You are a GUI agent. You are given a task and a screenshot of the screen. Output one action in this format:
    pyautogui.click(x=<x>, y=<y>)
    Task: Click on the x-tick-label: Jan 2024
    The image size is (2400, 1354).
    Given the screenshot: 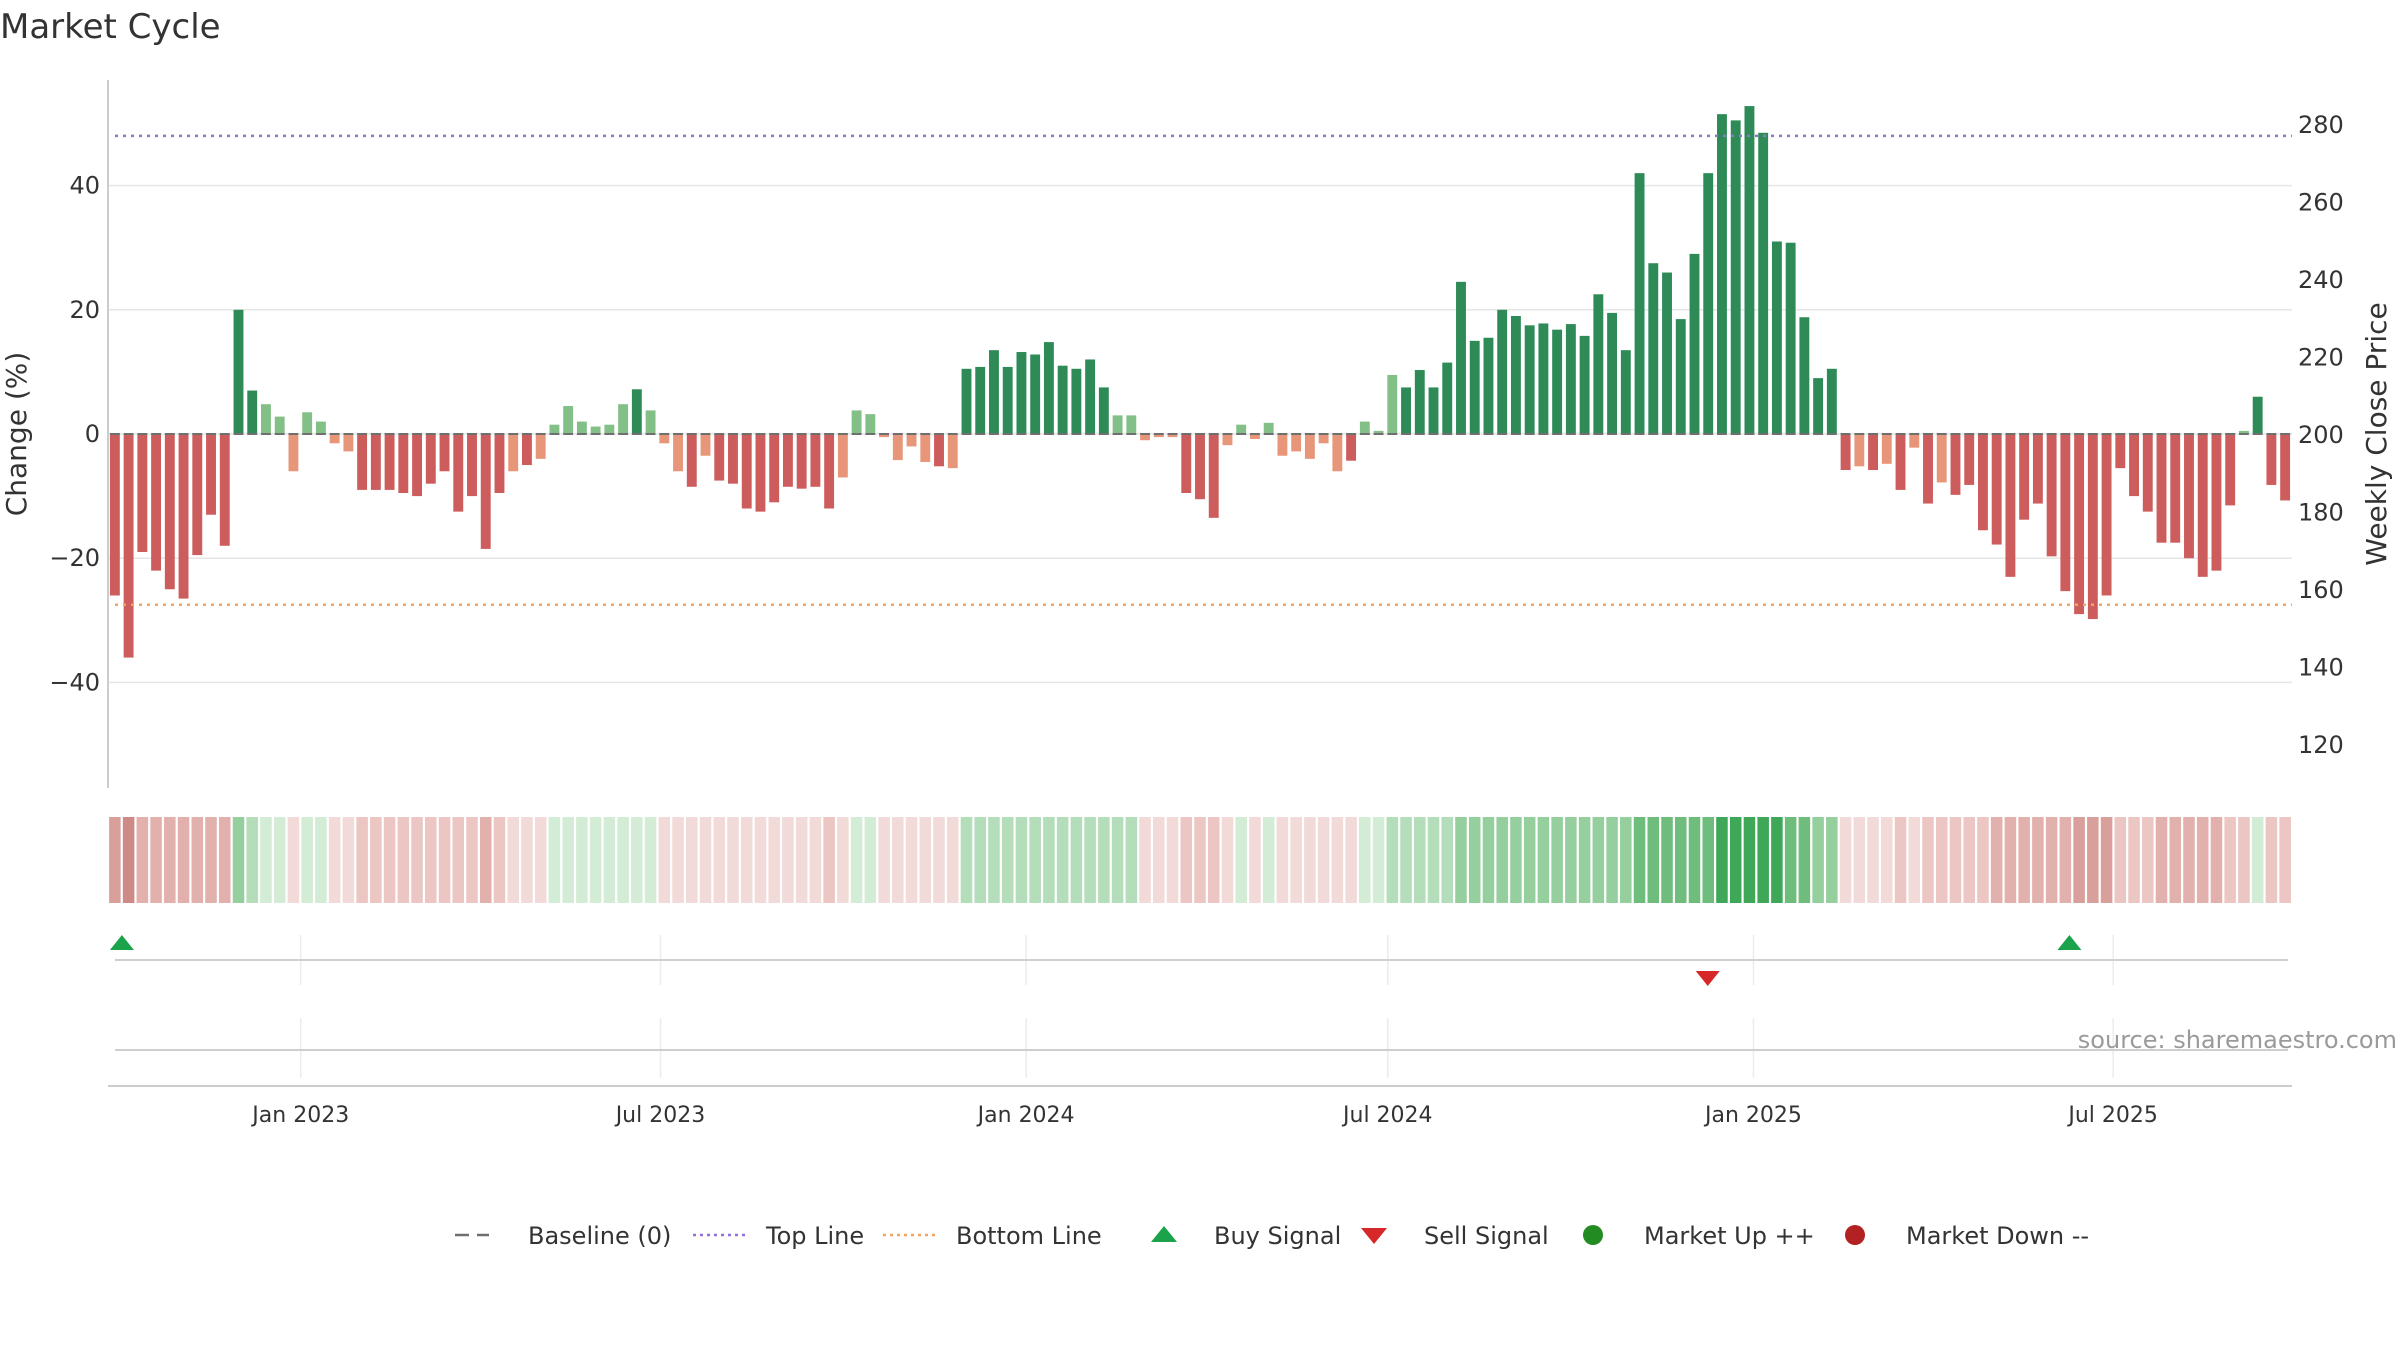 What is the action you would take?
    pyautogui.click(x=1025, y=1115)
    